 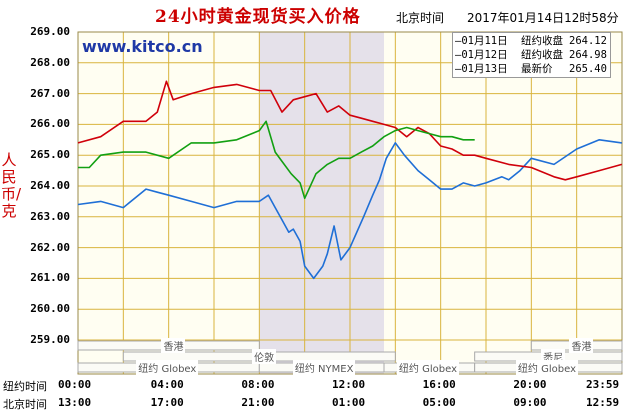 I want to click on legend-item: —01月11日 纽约收盘 264.12, so click(x=531, y=41).